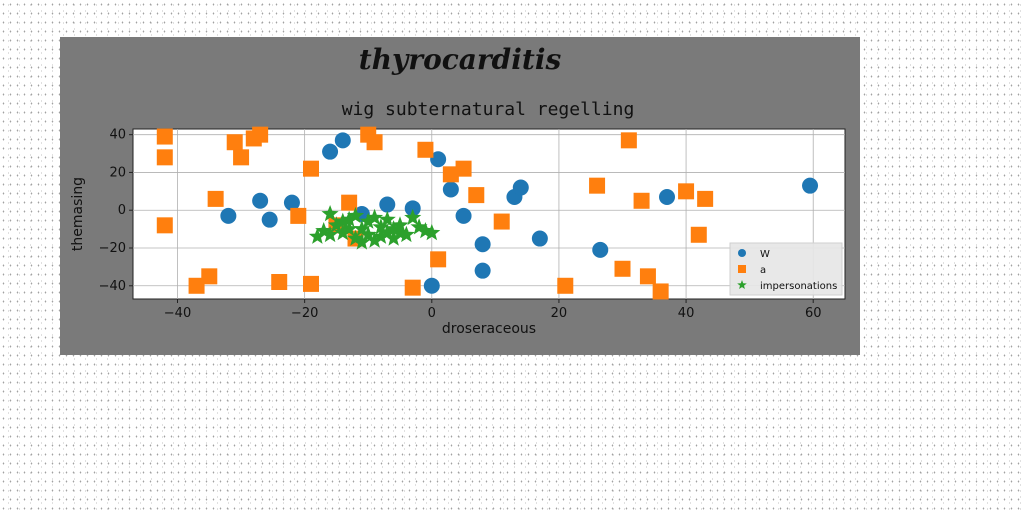  Describe the element at coordinates (78, 214) in the screenshot. I see `y-axis-label: themasing` at that location.